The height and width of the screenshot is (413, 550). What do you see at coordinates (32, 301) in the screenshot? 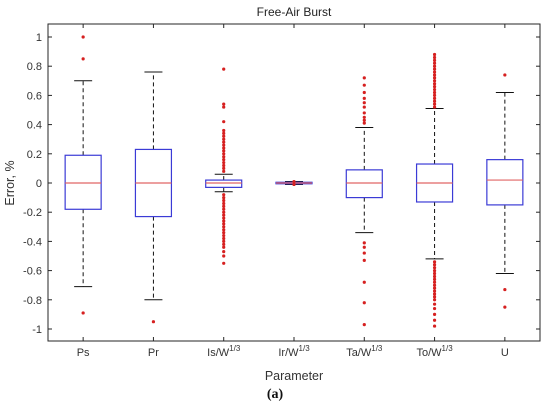
I see `y-tick-label: -0.8` at bounding box center [32, 301].